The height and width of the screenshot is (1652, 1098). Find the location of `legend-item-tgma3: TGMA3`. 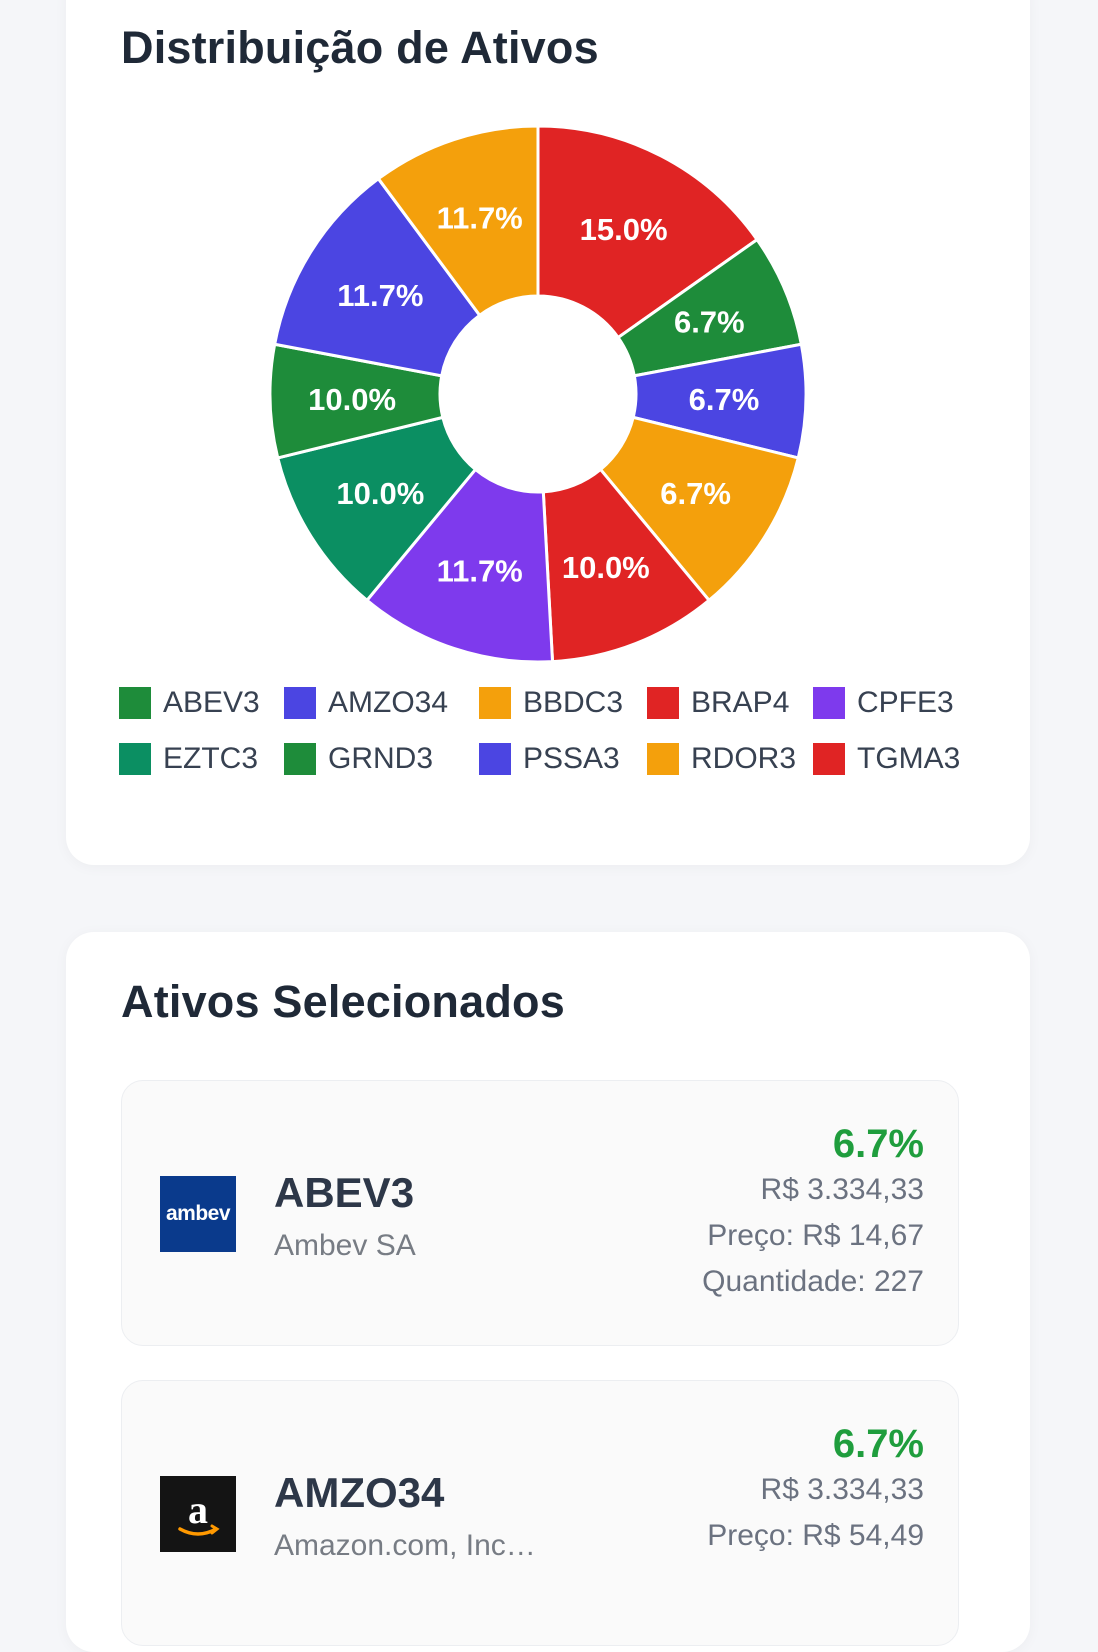

legend-item-tgma3: TGMA3 is located at coordinates (886, 759).